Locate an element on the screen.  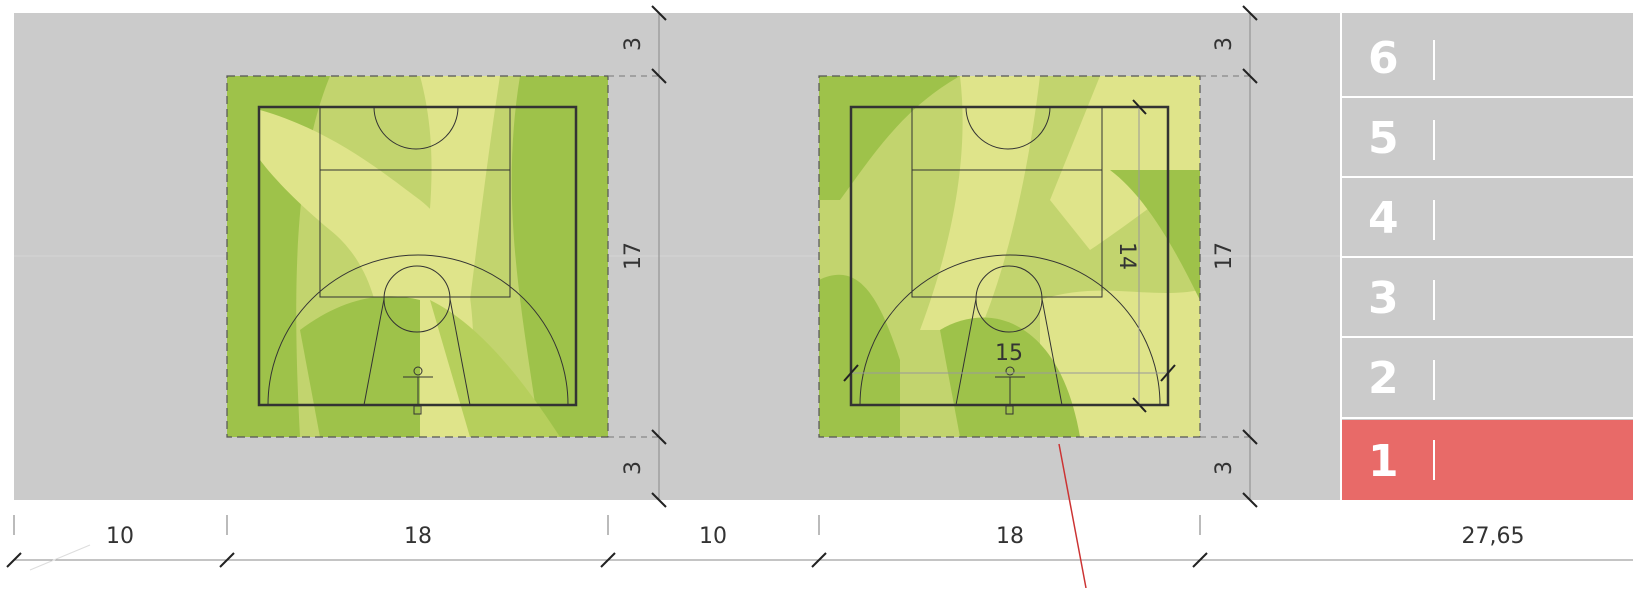
court-right-width-label: 15 is located at coordinates (1009, 353).